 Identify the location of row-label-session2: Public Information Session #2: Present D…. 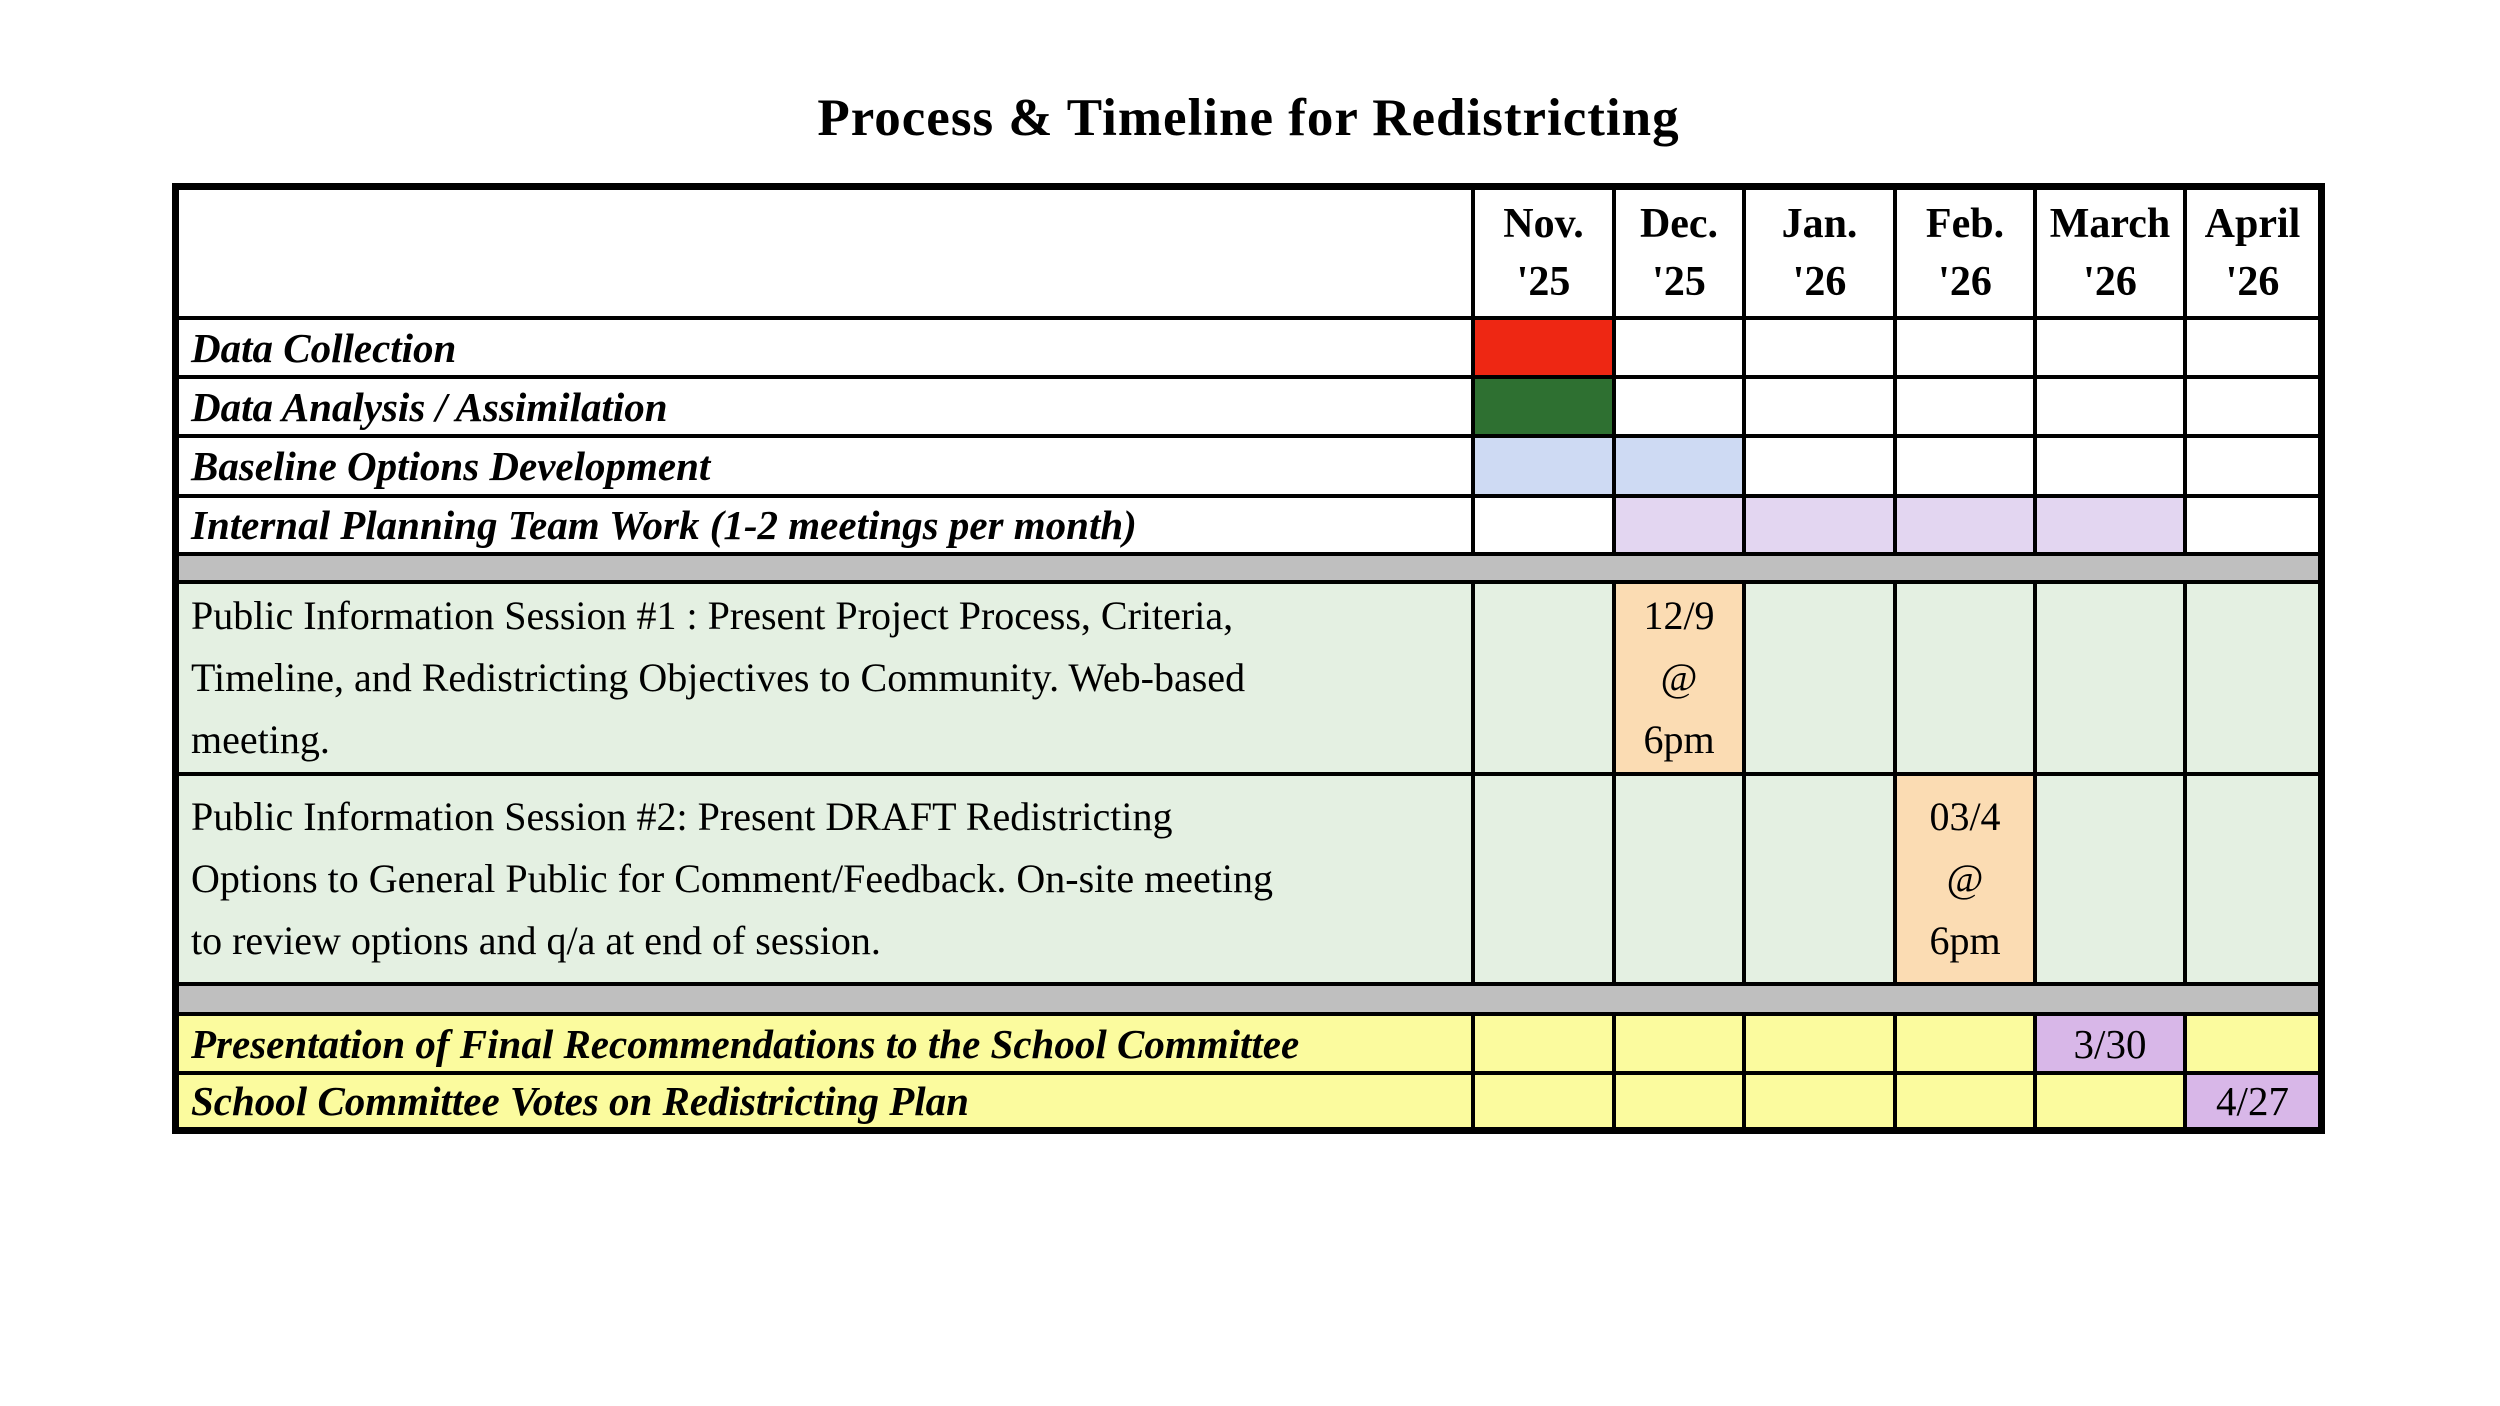
(825, 879).